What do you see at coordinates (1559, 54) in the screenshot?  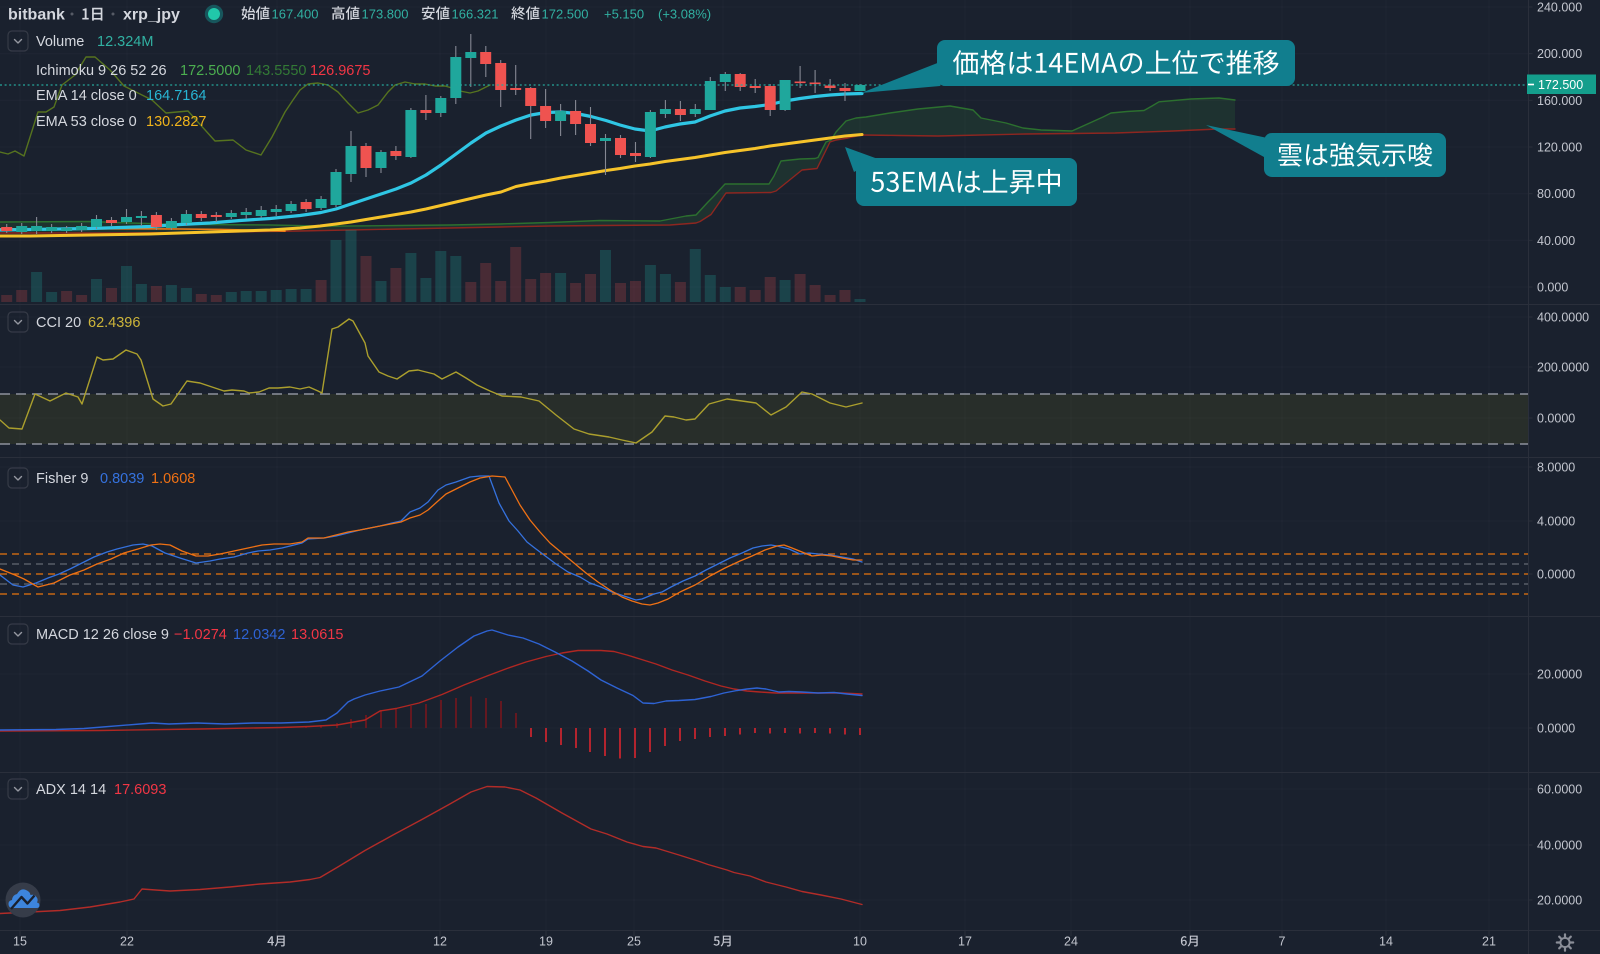 I see `svg-text: 200.000` at bounding box center [1559, 54].